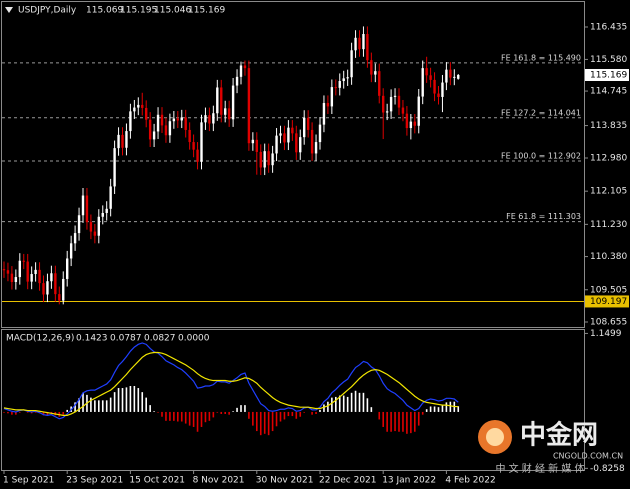 This screenshot has width=630, height=489. Describe the element at coordinates (231, 381) in the screenshot. I see `indicator-line` at that location.